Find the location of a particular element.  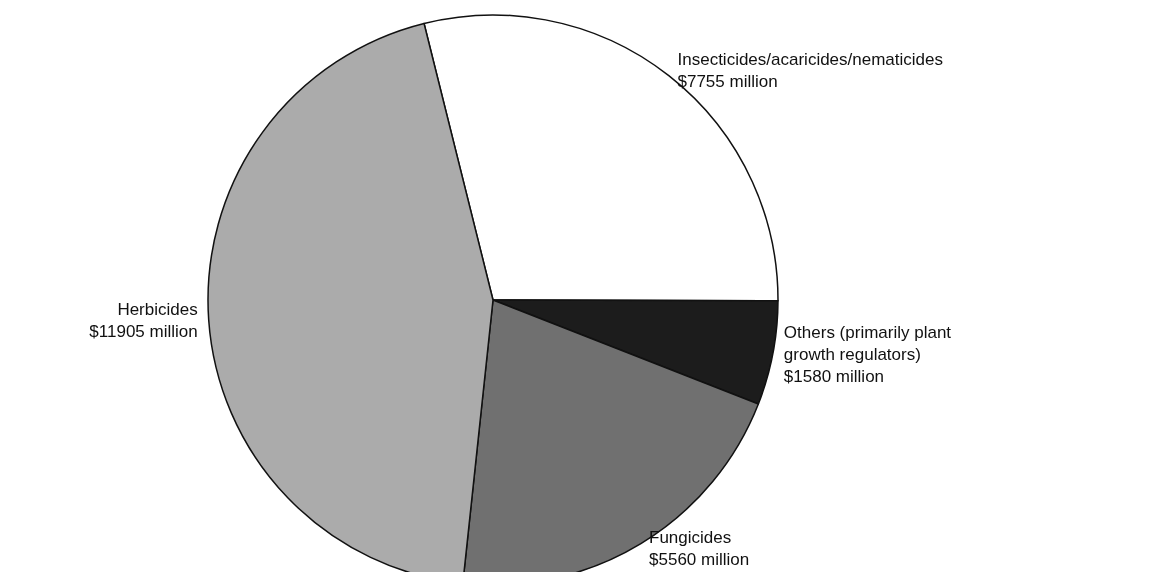

slice-label: Herbicides is located at coordinates (157, 309).